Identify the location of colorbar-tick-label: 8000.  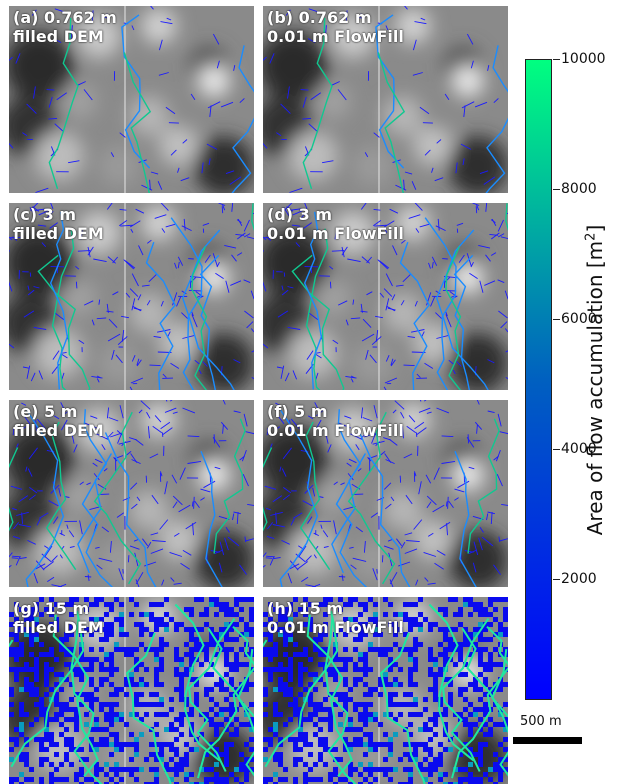
(579, 189).